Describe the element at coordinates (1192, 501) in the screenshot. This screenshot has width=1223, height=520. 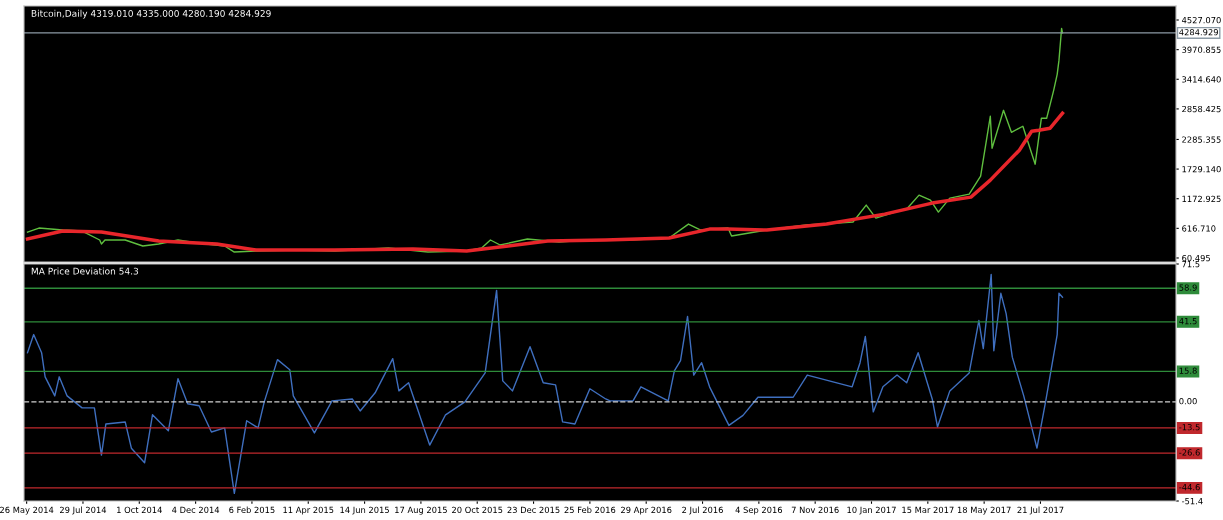
I see `y-tick-label: -51.4` at that location.